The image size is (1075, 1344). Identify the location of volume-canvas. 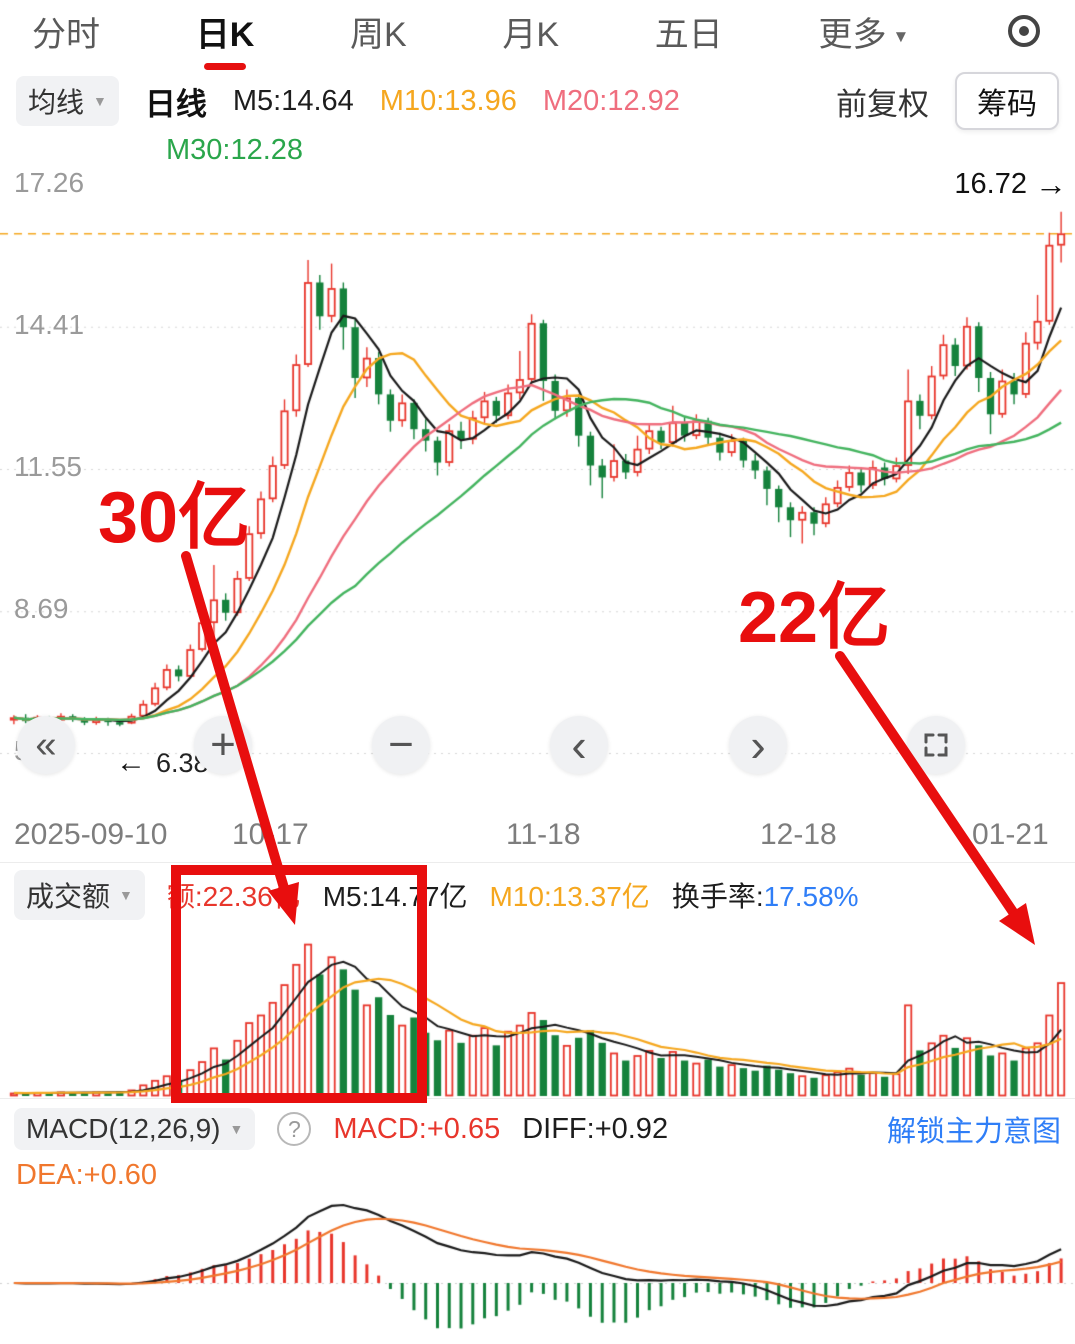
(537, 1013).